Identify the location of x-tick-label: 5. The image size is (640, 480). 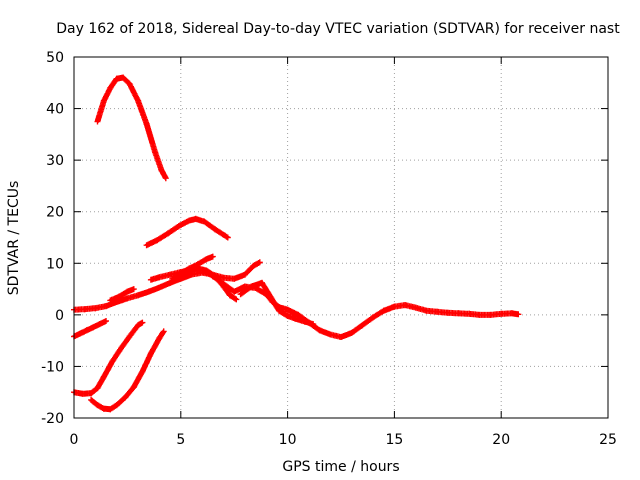
(180, 440).